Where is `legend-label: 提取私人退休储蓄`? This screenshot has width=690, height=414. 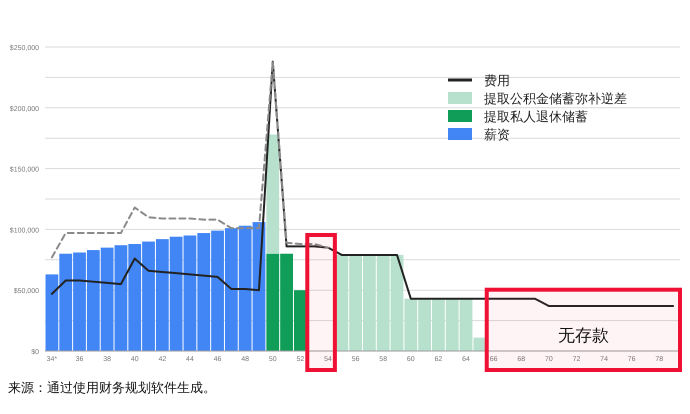
legend-label: 提取私人退休储蓄 is located at coordinates (536, 116).